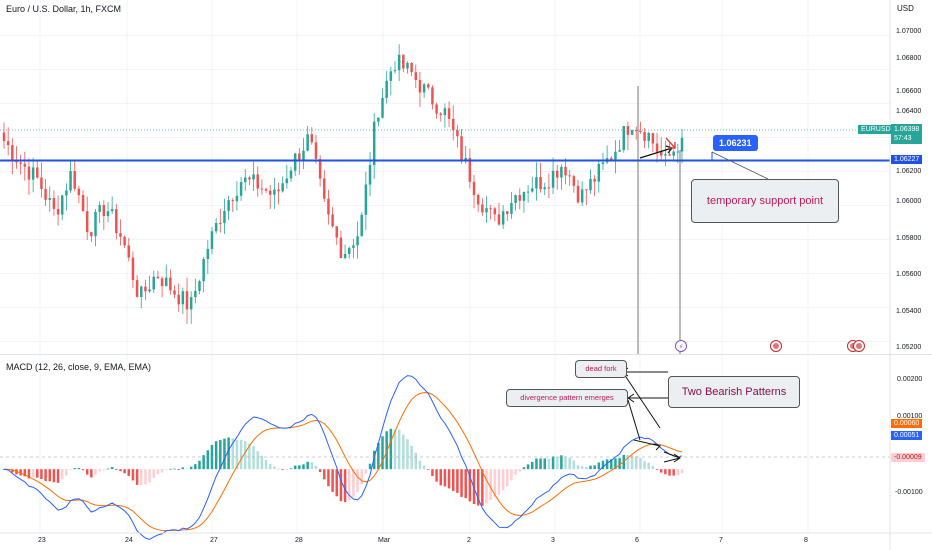  I want to click on macd-legend: MACD (12, 26, close, 9, EMA, EMA), so click(78, 367).